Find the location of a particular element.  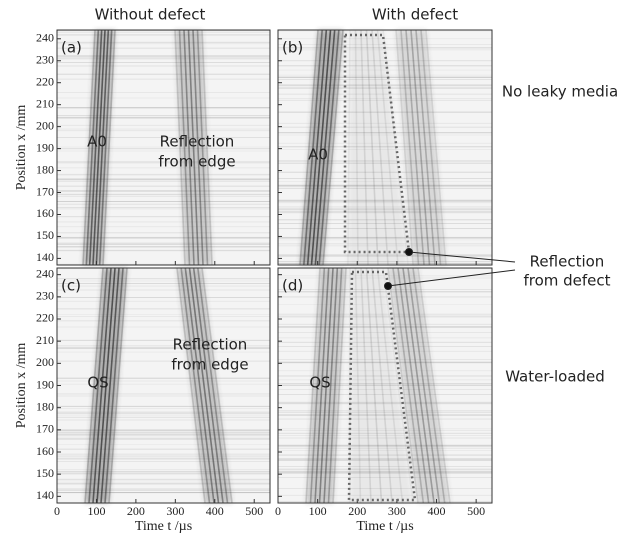

column-title: Without defect is located at coordinates (150, 15).